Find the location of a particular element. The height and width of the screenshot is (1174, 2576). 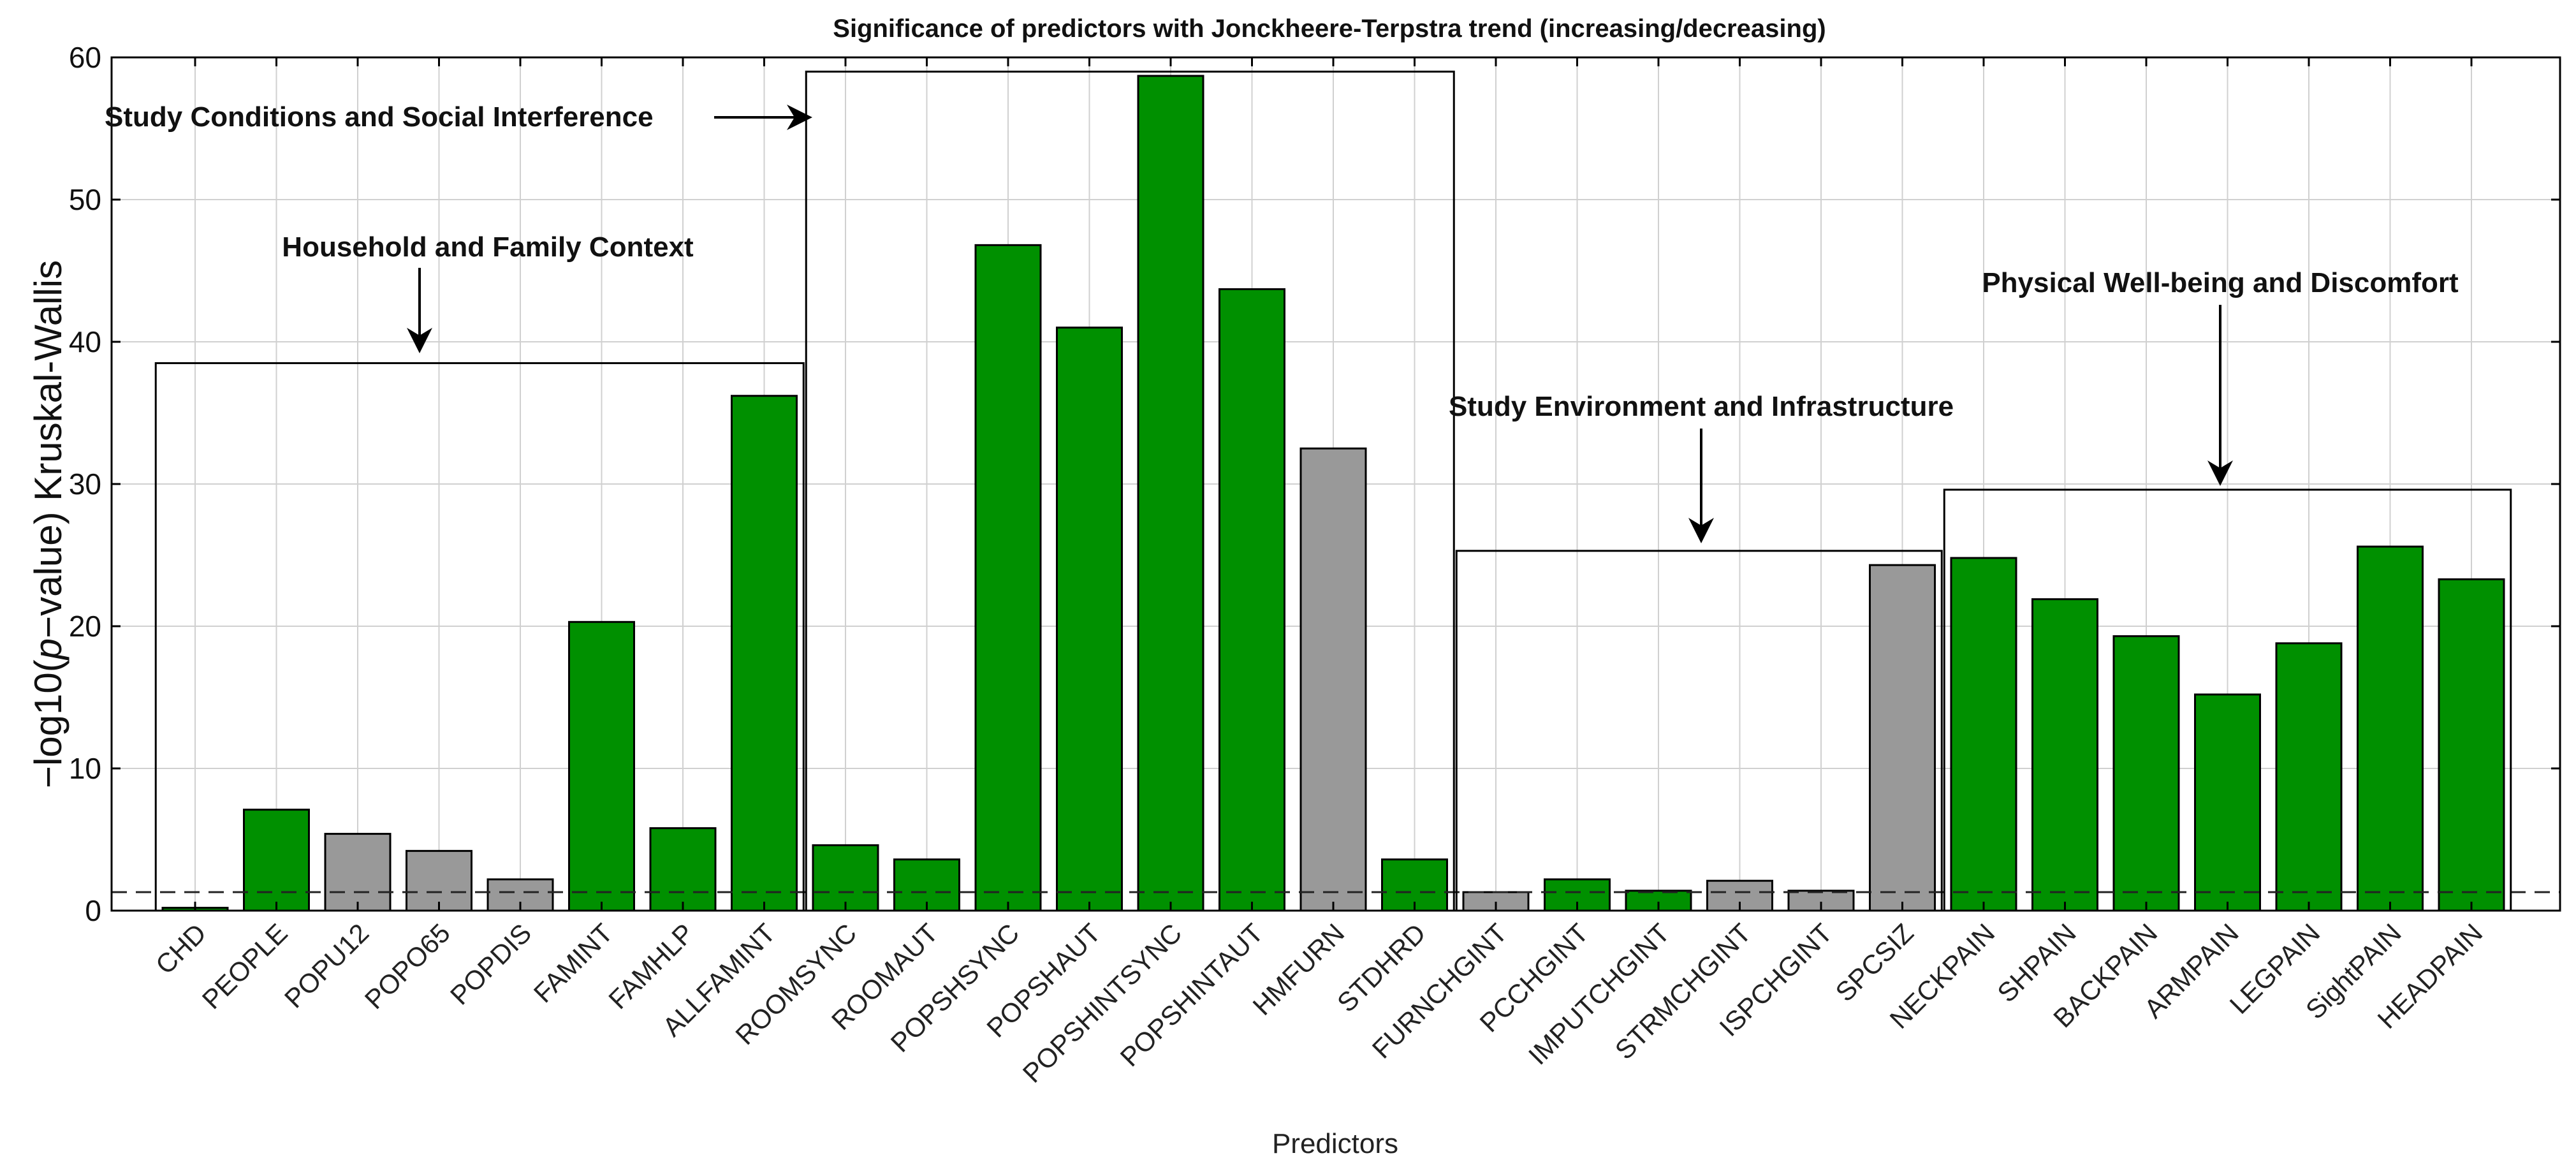

bar-famhlp is located at coordinates (683, 869).